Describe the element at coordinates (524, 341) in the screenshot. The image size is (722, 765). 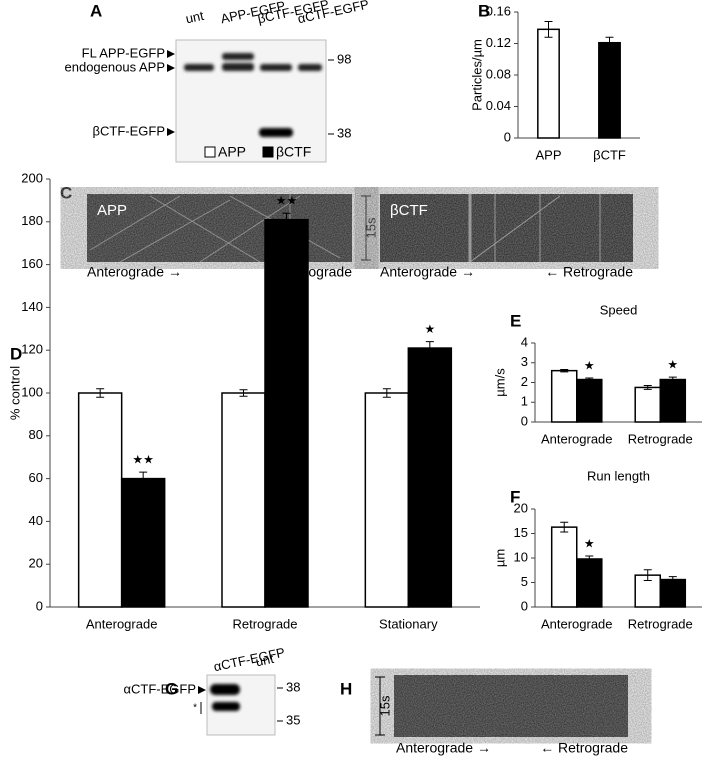
I see `y-tick-label: 4` at that location.